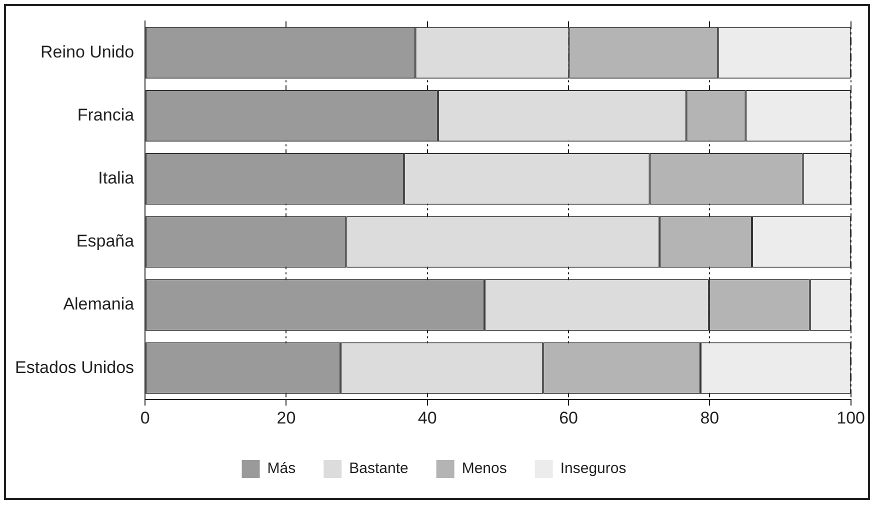  Describe the element at coordinates (145, 418) in the screenshot. I see `x-tick-label: 0` at that location.